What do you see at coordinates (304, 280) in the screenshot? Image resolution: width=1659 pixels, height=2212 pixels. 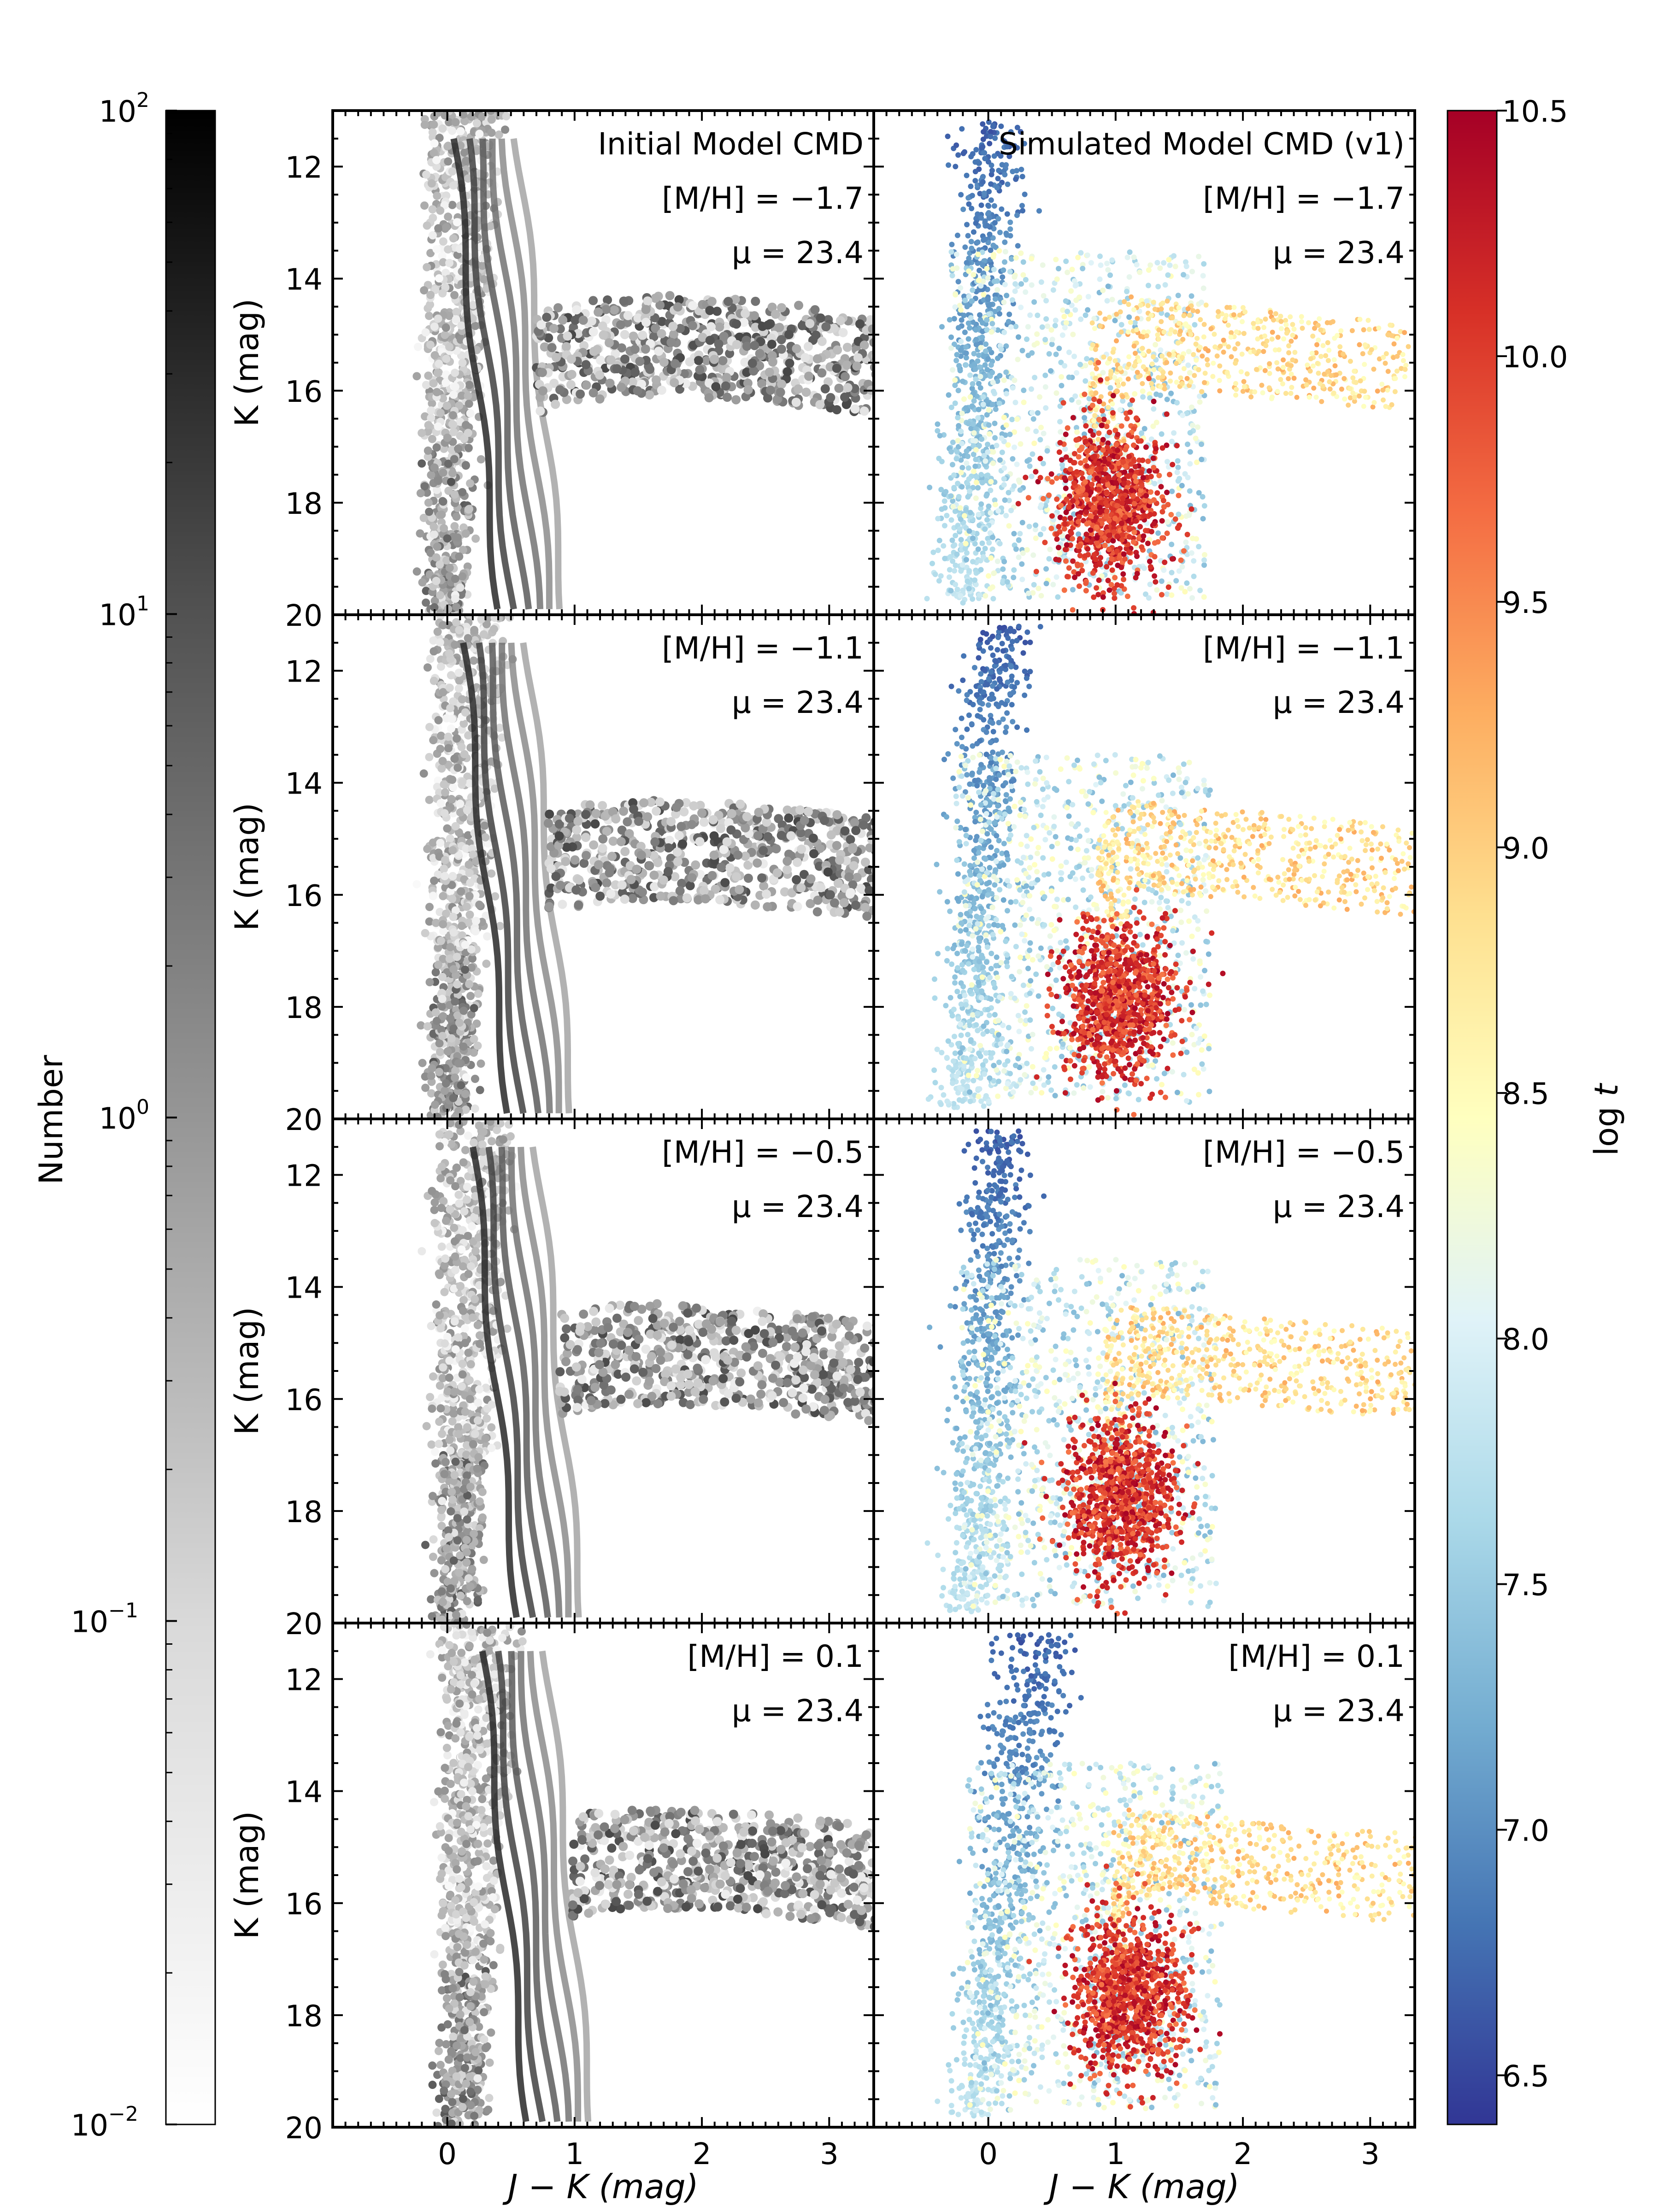 I see `y-tick-label: 14` at bounding box center [304, 280].